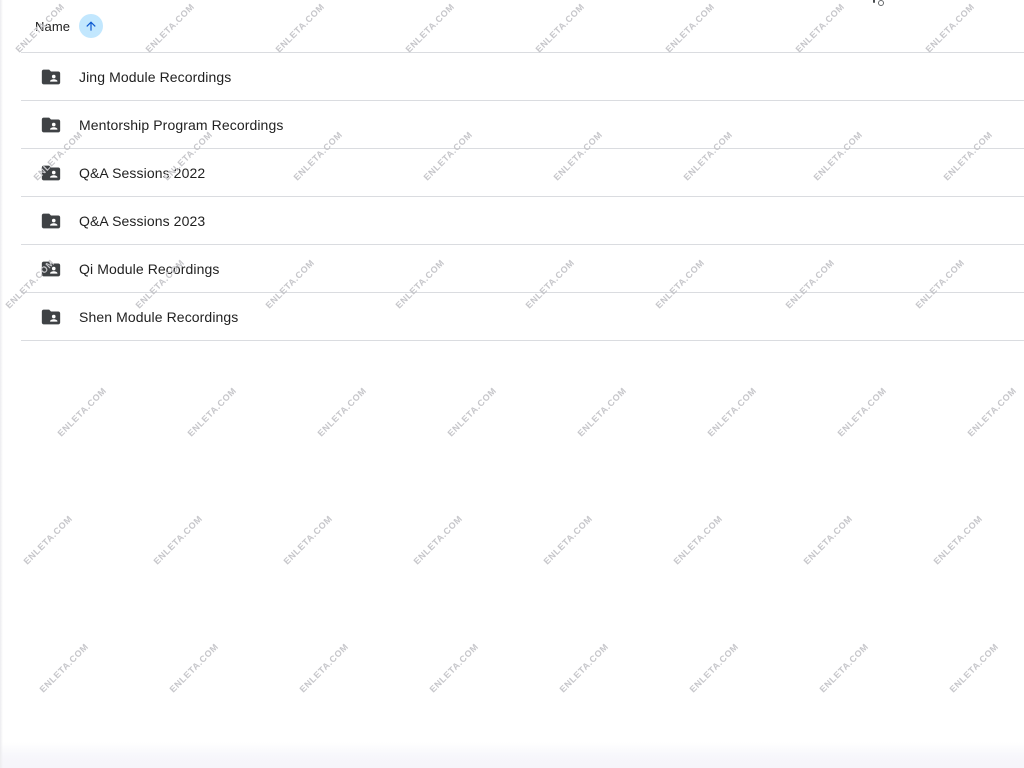  I want to click on folder-row: Mentorship Program Recordings, so click(522, 125).